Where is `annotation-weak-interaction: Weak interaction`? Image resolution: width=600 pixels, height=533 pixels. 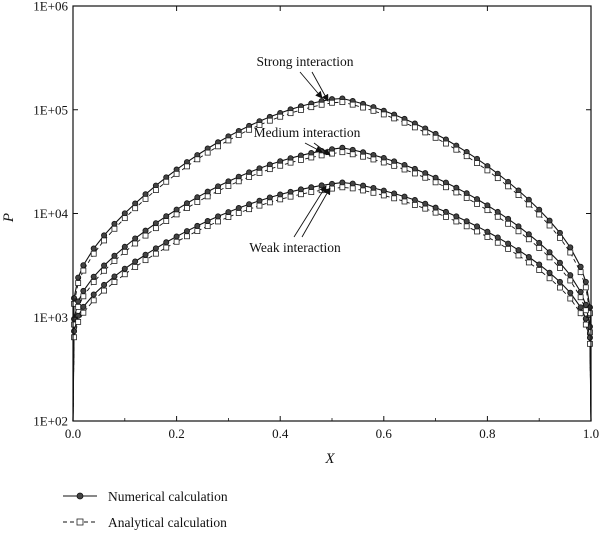
annotation-weak-interaction: Weak interaction is located at coordinates (295, 247).